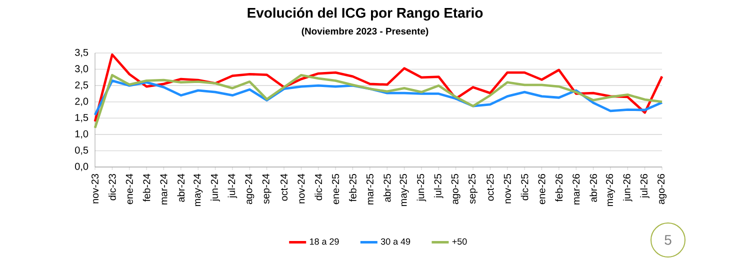 This screenshot has width=730, height=264. Describe the element at coordinates (181, 188) in the screenshot. I see `x-tick-label: abr-24` at that location.